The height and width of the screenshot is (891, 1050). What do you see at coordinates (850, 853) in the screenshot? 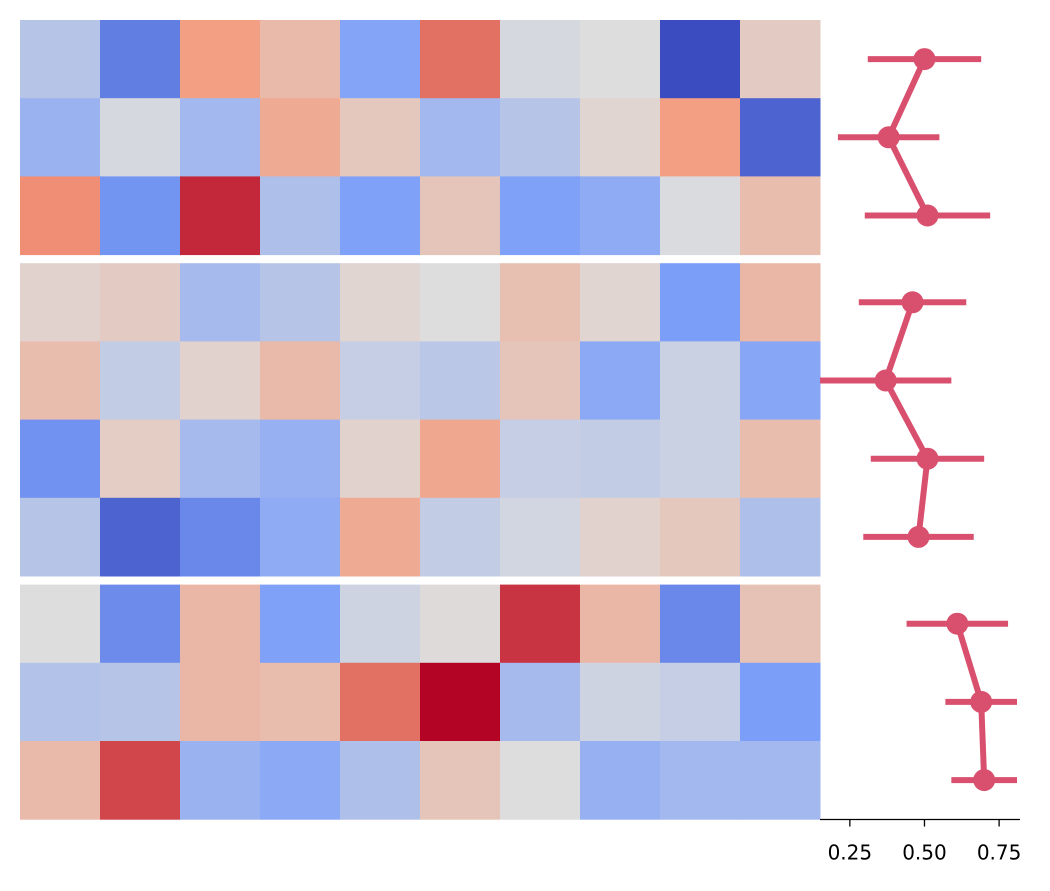
I see `x-tick-label: 0.25` at bounding box center [850, 853].